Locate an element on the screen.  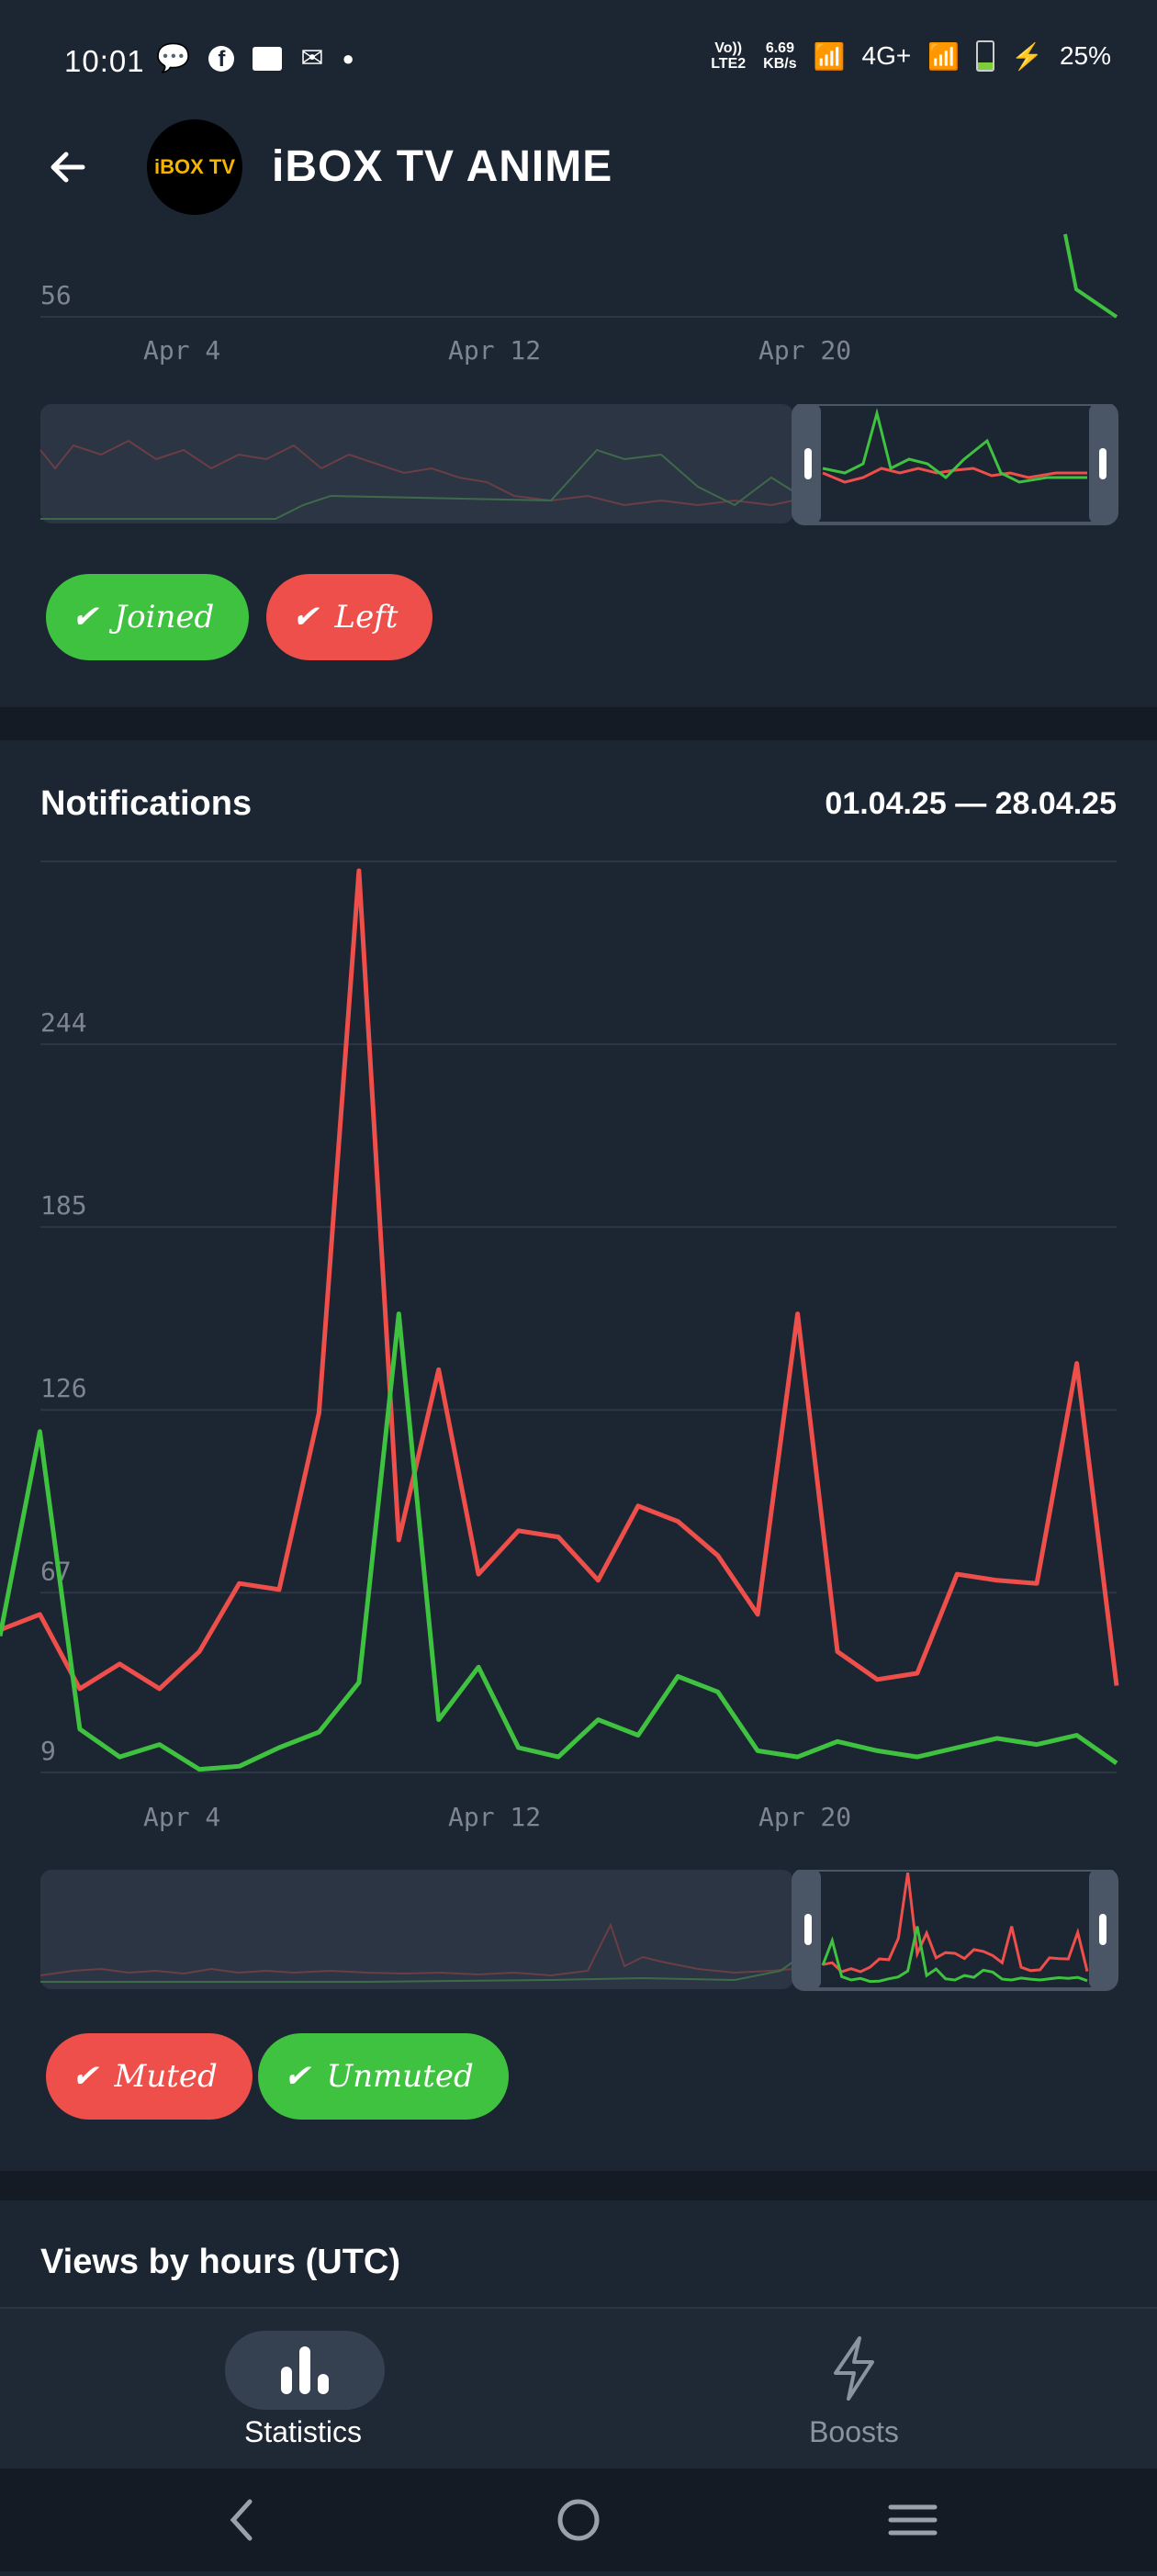
notification-icons: 💬 f ✉ ● is located at coordinates (255, 58).